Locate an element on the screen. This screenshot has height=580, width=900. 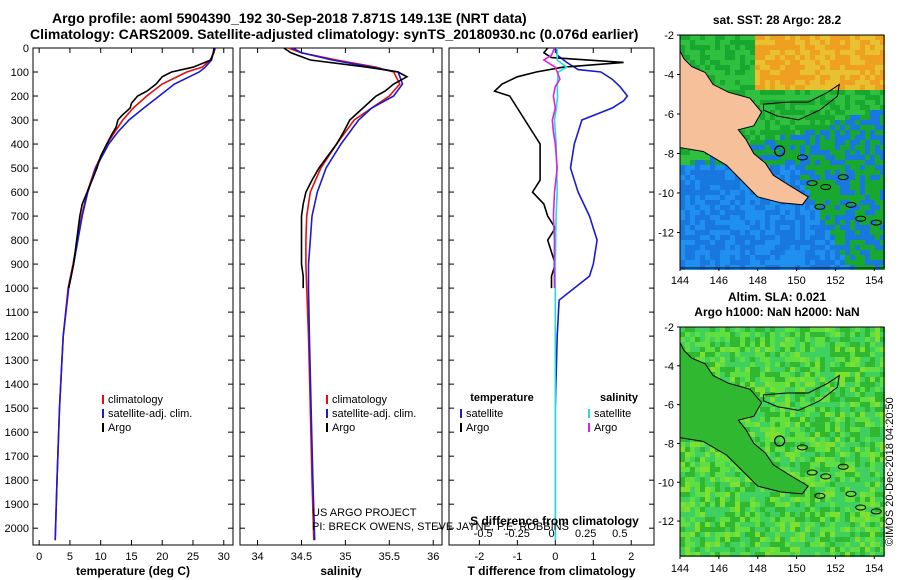
map-y-tick-label: -12 is located at coordinates (666, 233).